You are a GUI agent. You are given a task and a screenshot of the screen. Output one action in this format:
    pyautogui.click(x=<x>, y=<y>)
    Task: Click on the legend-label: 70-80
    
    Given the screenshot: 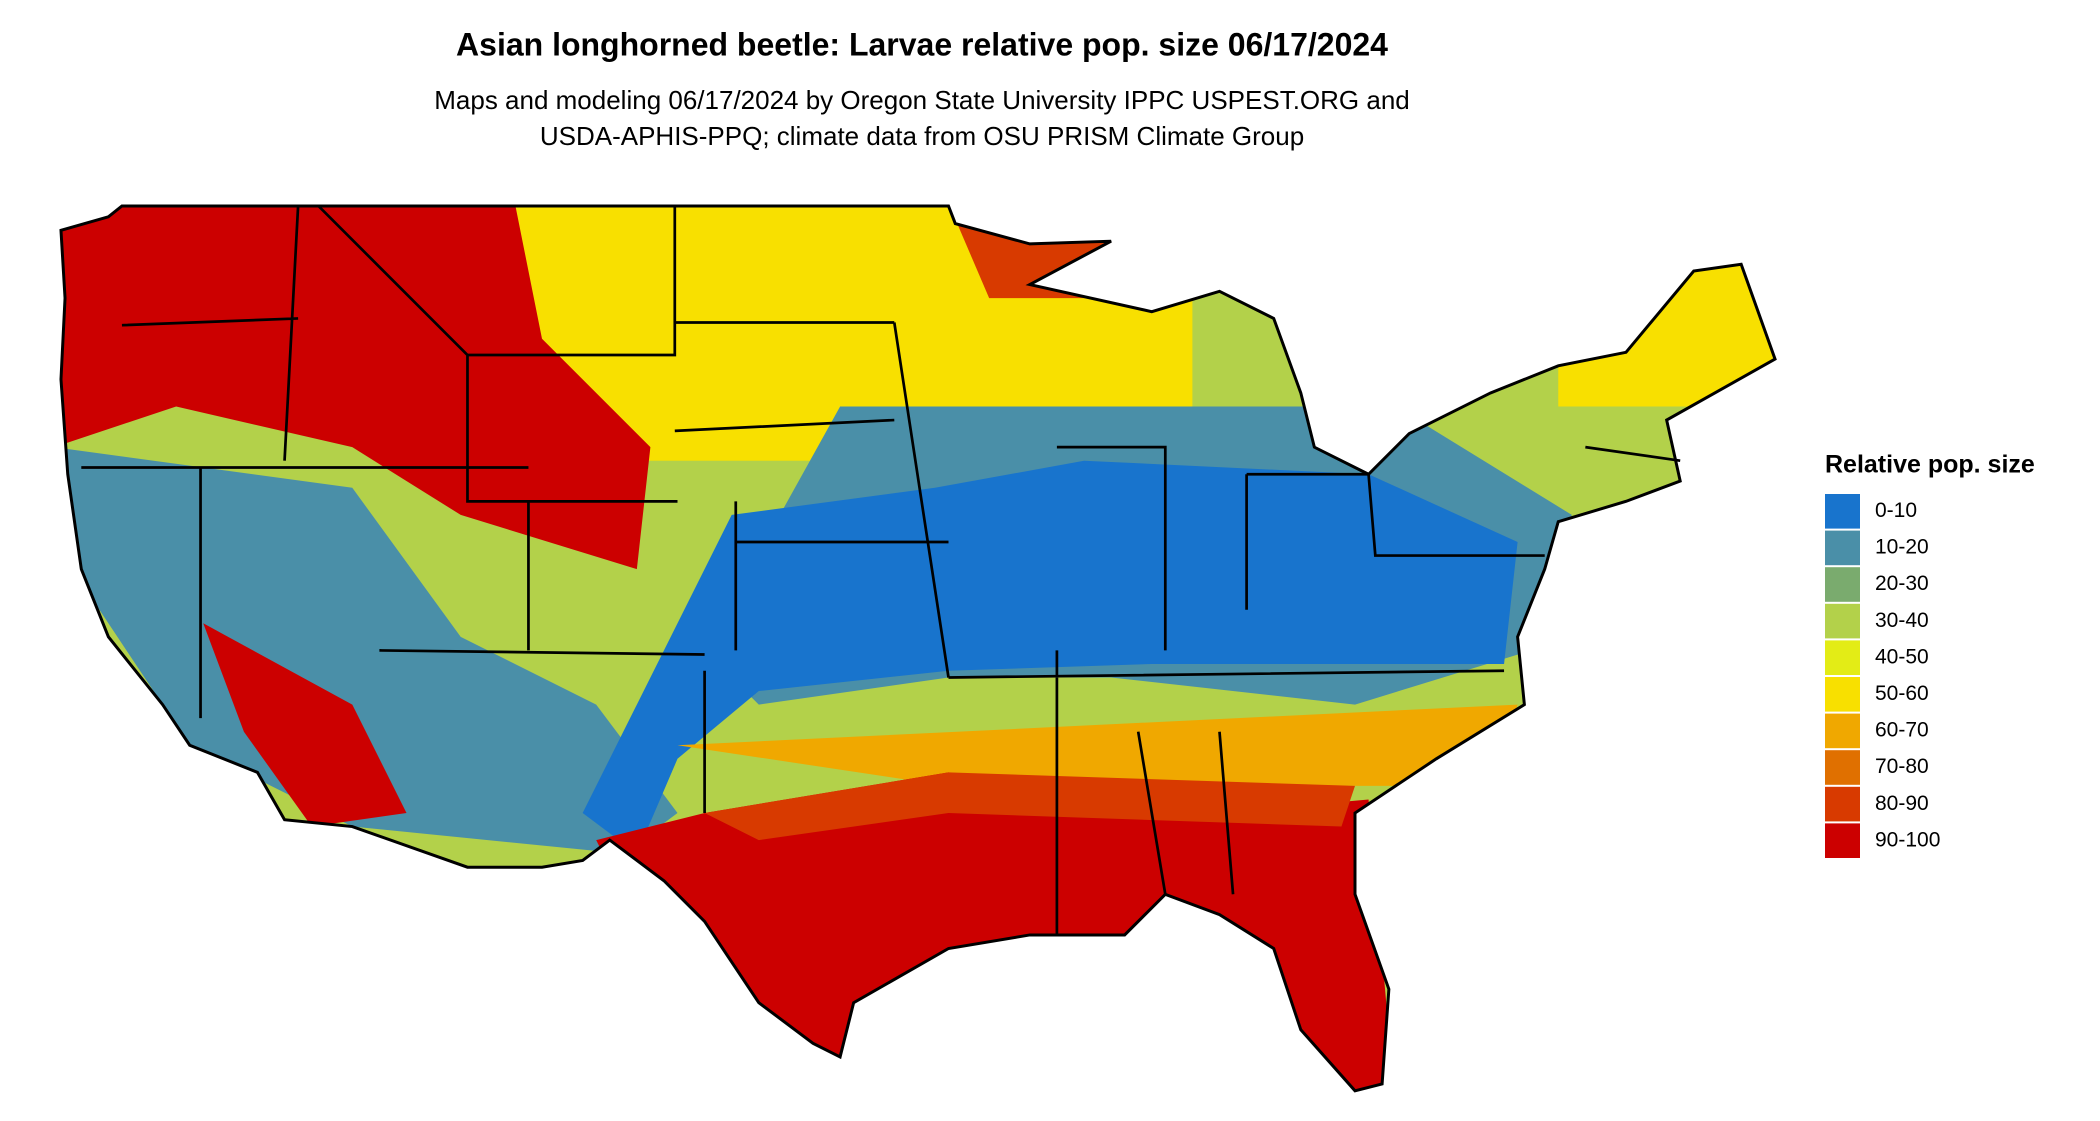 What is the action you would take?
    pyautogui.click(x=1902, y=766)
    